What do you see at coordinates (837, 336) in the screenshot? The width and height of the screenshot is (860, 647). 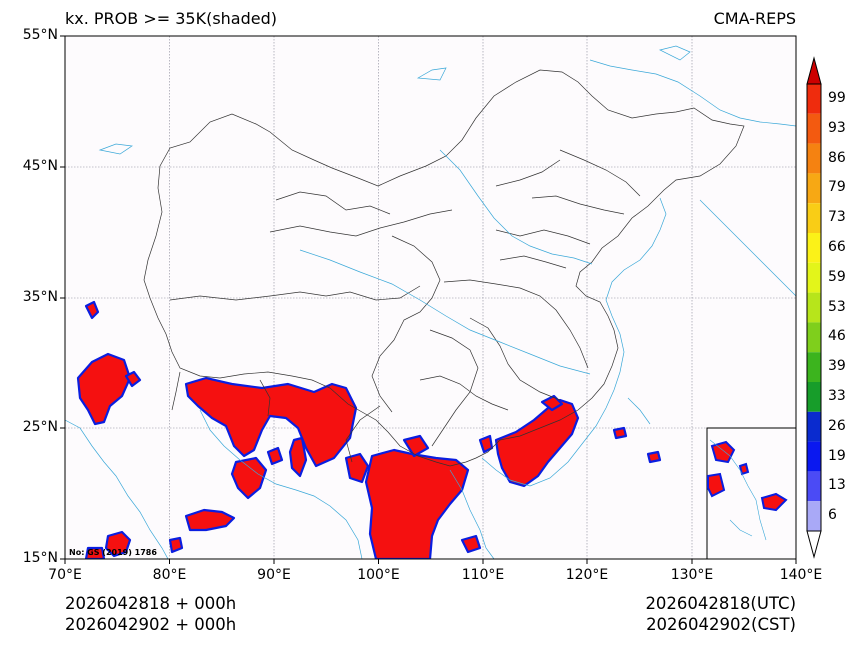 I see `colorbar-label: 46` at bounding box center [837, 336].